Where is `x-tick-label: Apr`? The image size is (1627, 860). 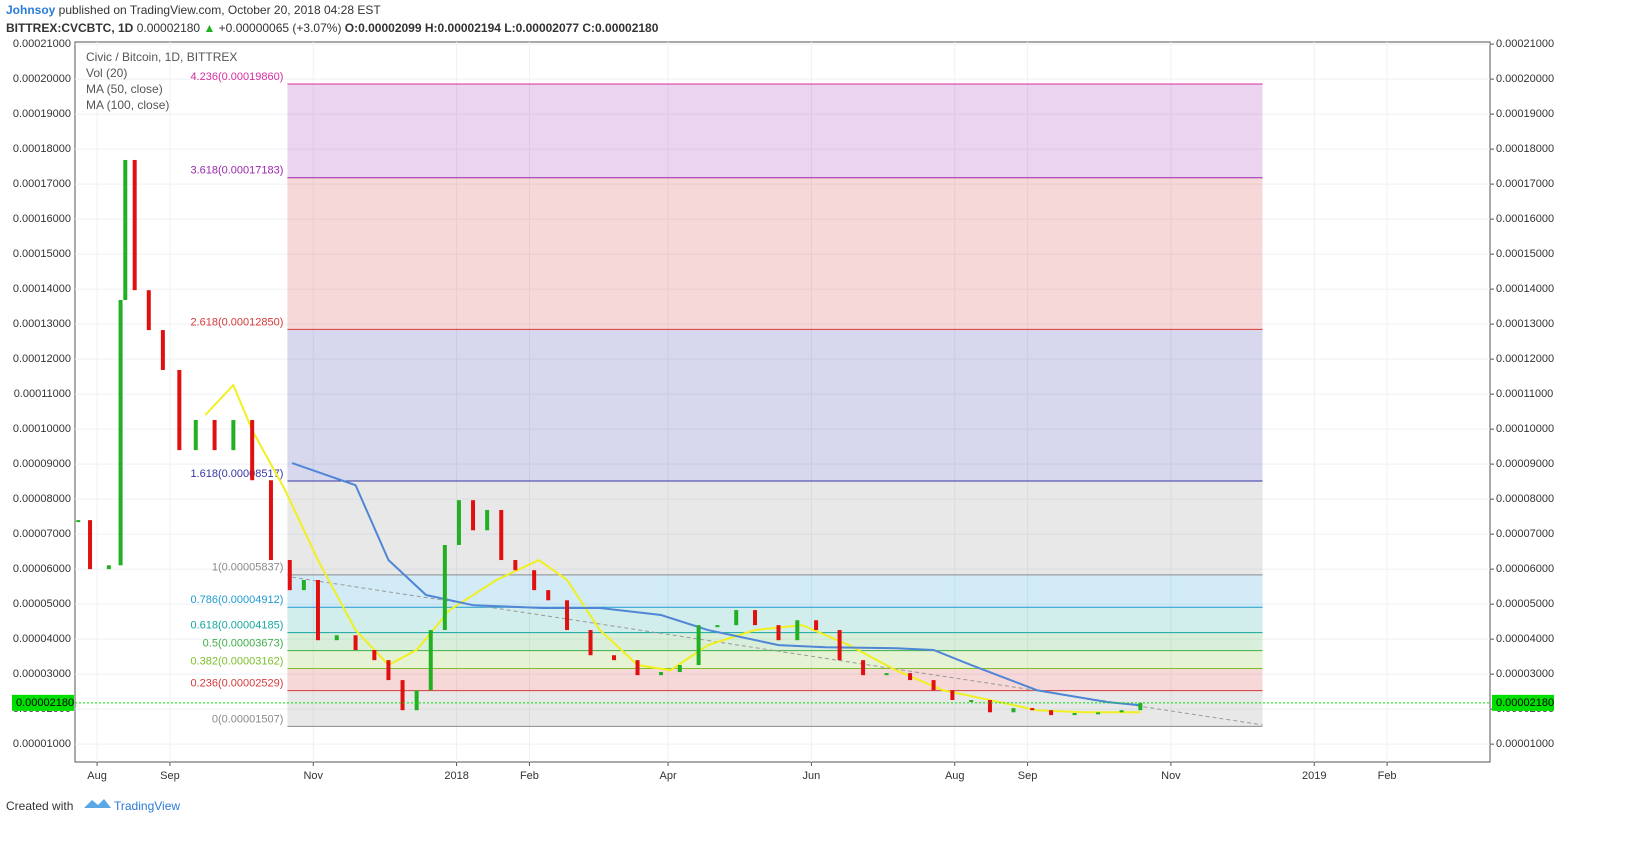 x-tick-label: Apr is located at coordinates (668, 776).